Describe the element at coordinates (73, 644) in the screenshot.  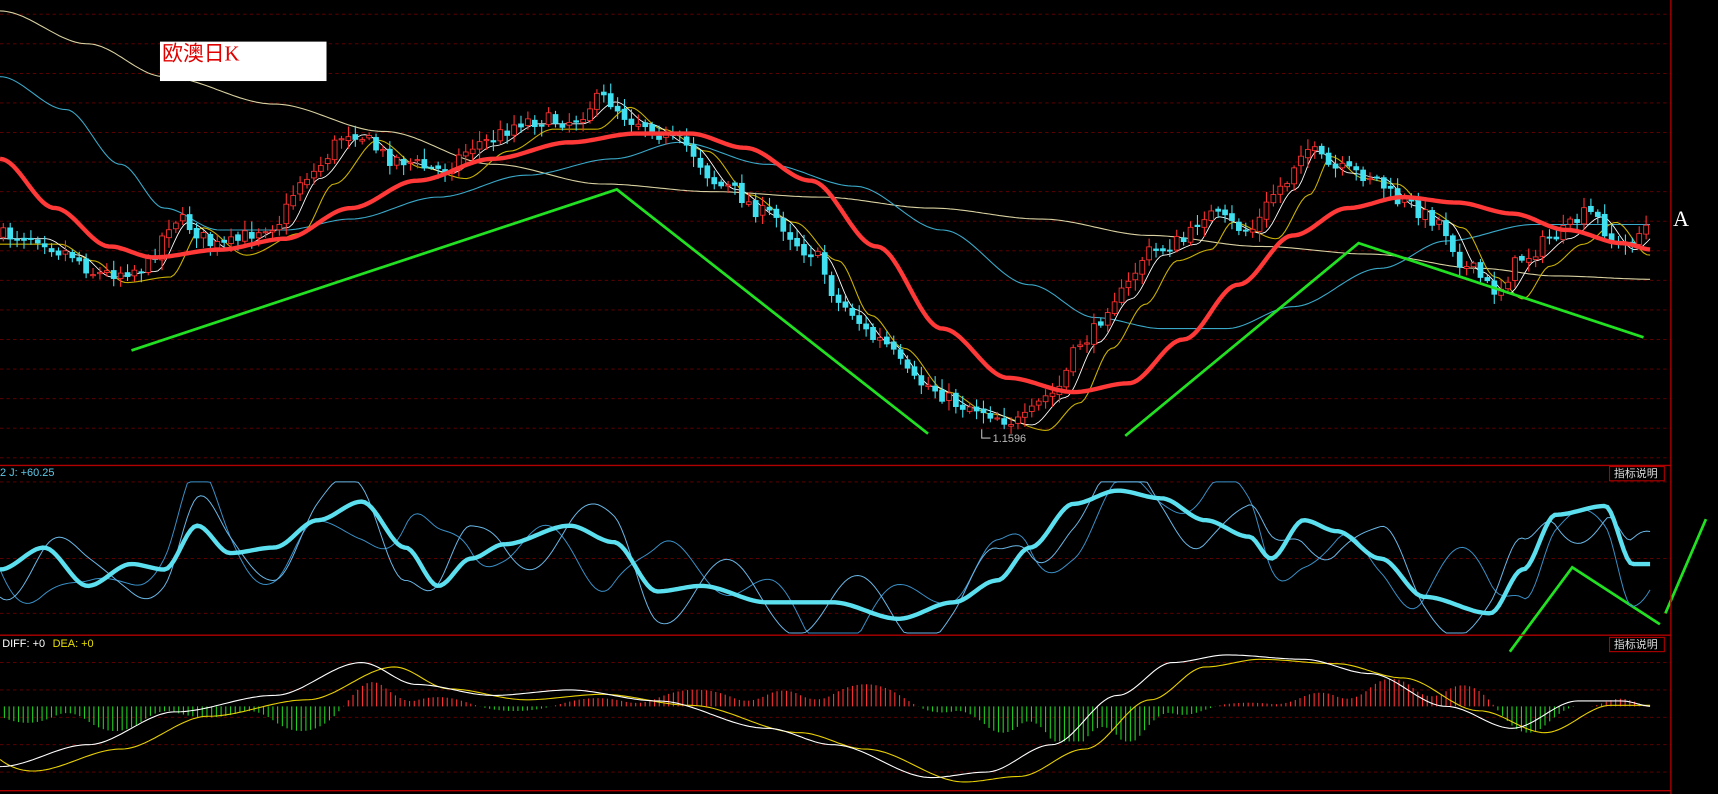
I see `dea-label: DEA: +0` at that location.